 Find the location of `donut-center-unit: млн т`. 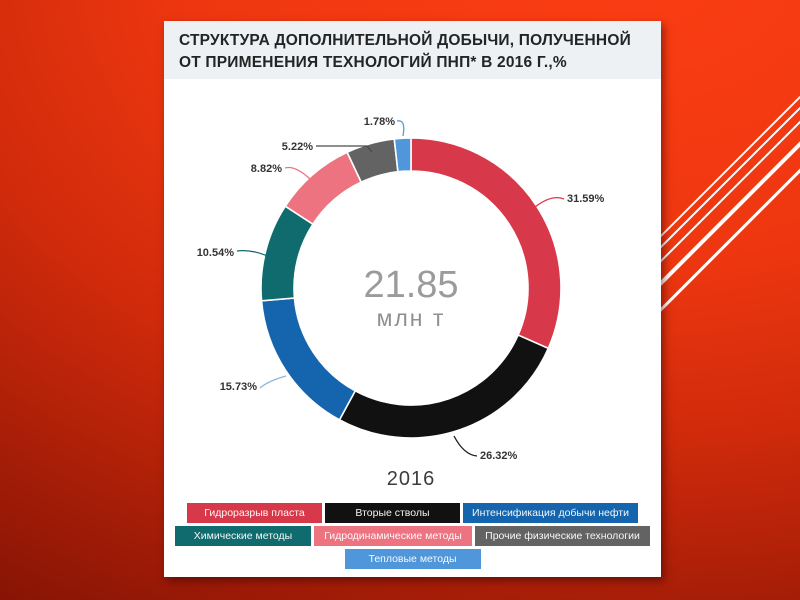

donut-center-unit: млн т is located at coordinates (411, 318).